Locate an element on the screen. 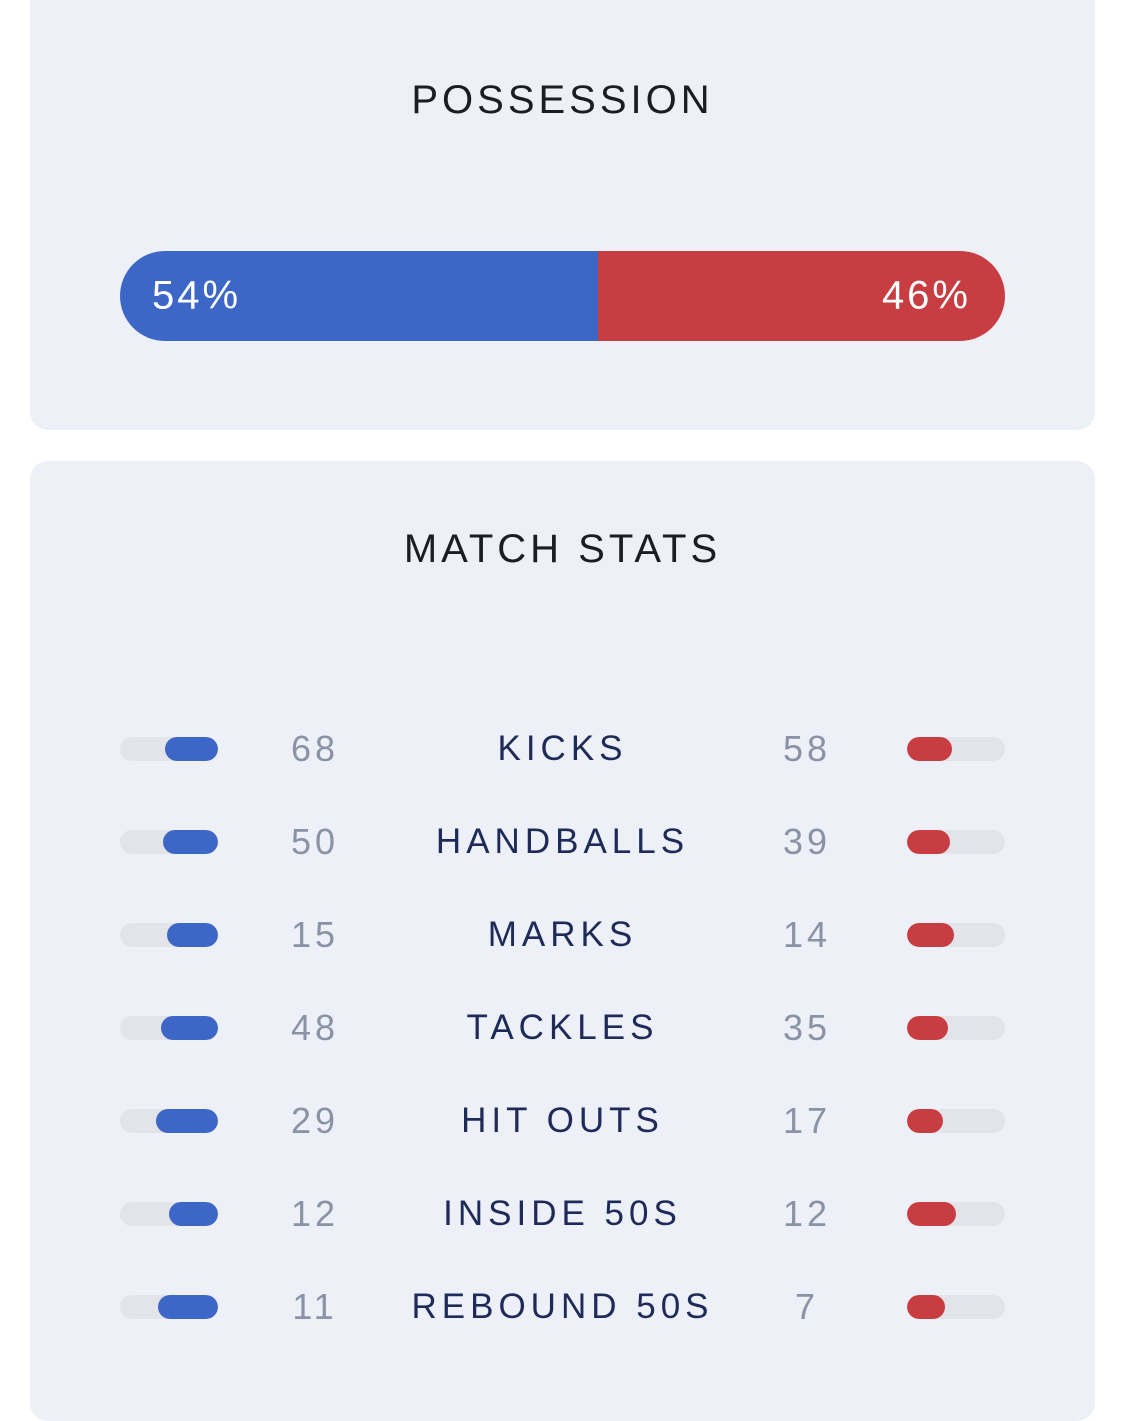 This screenshot has height=1421, width=1125. stat-row-marks: 15 MARKS 14 is located at coordinates (562, 935).